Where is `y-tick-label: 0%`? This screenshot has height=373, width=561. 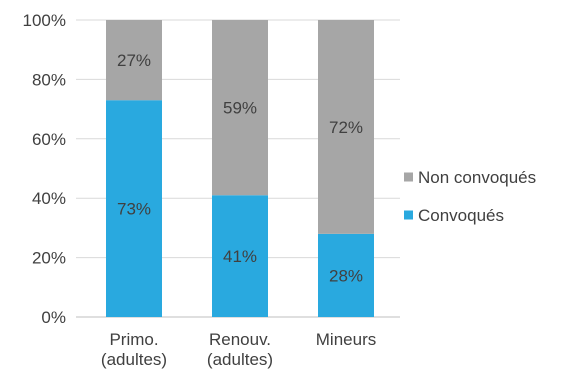
y-tick-label: 0% is located at coordinates (53, 317).